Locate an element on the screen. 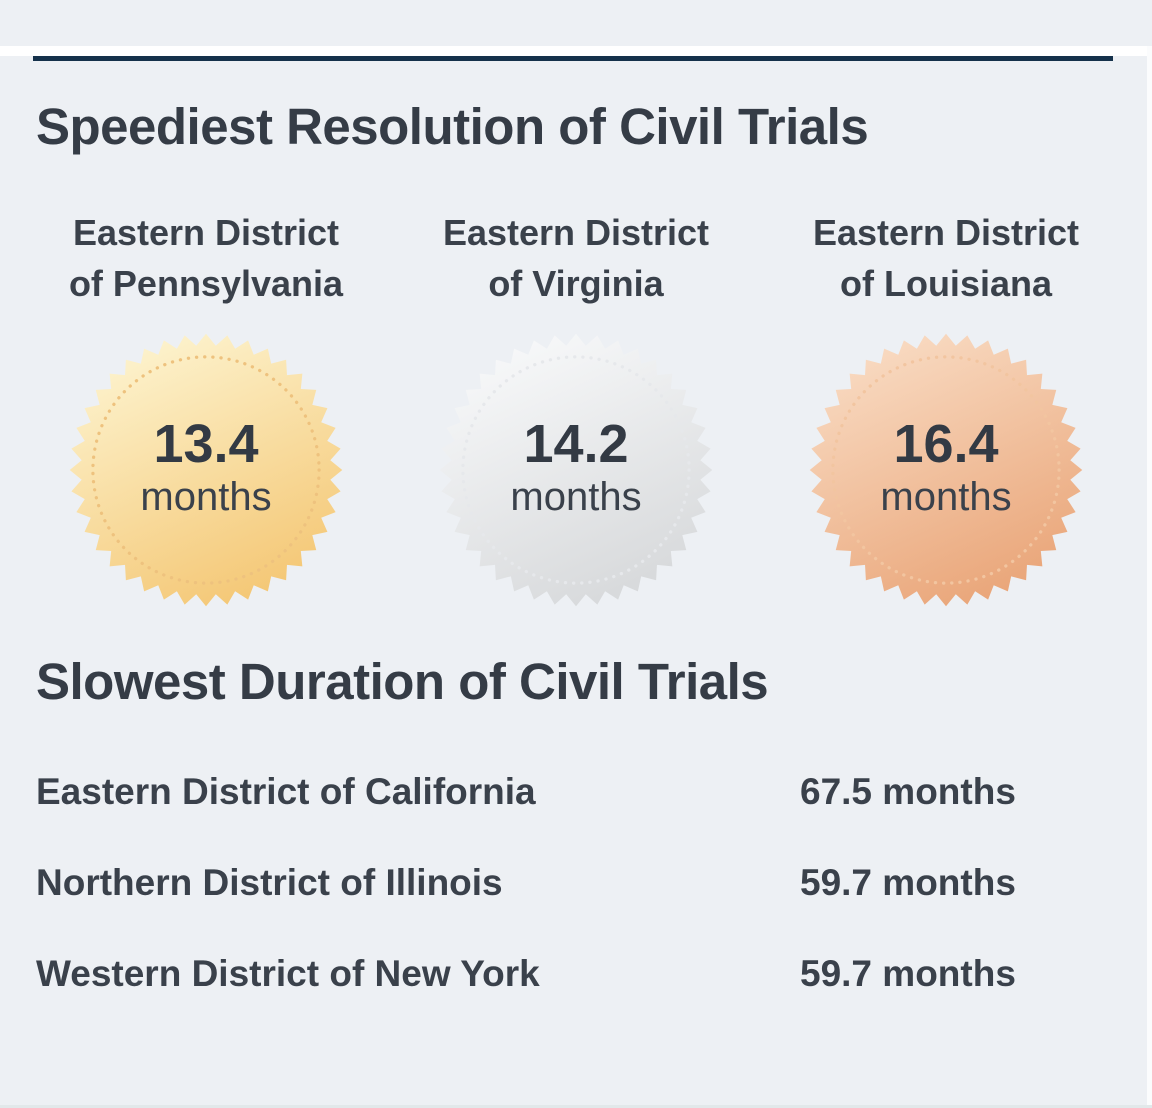  bronze-medal-badge: 16.4 months is located at coordinates (946, 470).